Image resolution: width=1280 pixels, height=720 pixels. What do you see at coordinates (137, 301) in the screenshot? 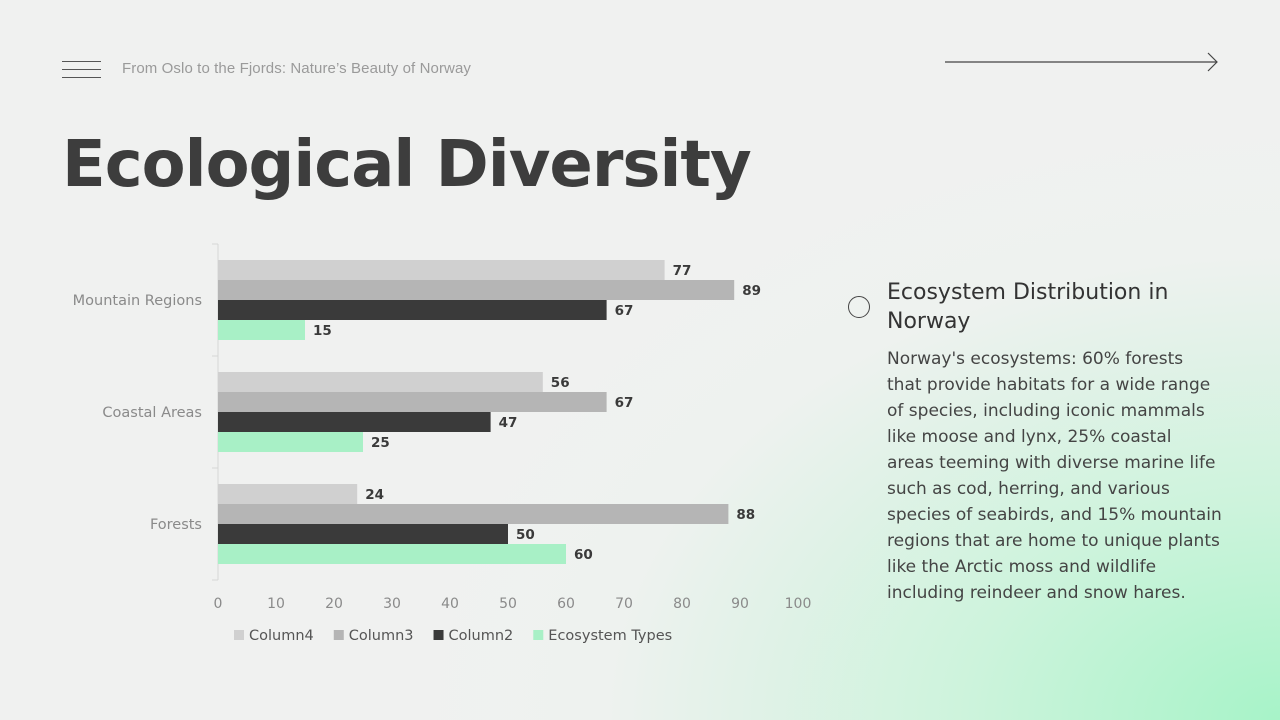
I see `category-label: Mountain Regions` at bounding box center [137, 301].